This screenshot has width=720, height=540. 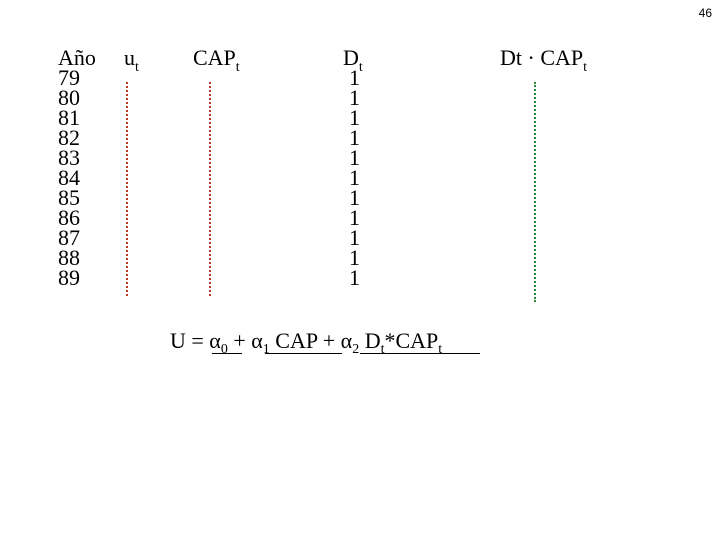 I want to click on year-cell: 79, so click(x=69, y=77).